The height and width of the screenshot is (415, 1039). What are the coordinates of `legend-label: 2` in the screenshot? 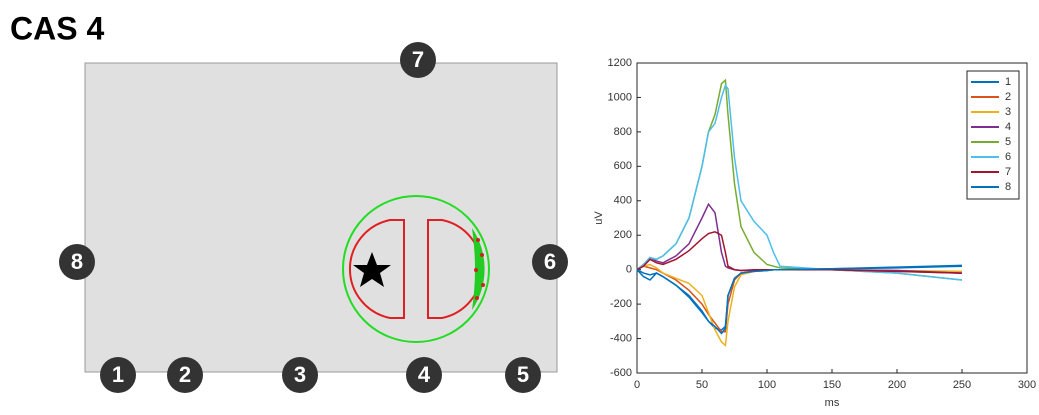 It's located at (1008, 97).